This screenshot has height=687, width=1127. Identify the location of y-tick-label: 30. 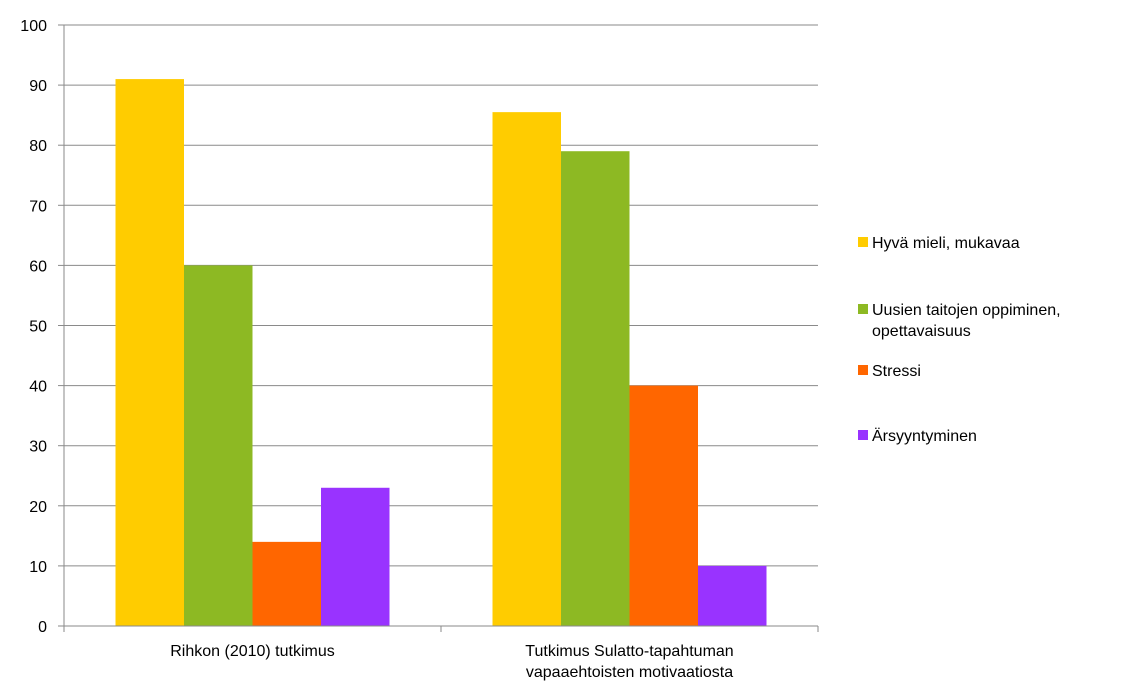
(38, 447).